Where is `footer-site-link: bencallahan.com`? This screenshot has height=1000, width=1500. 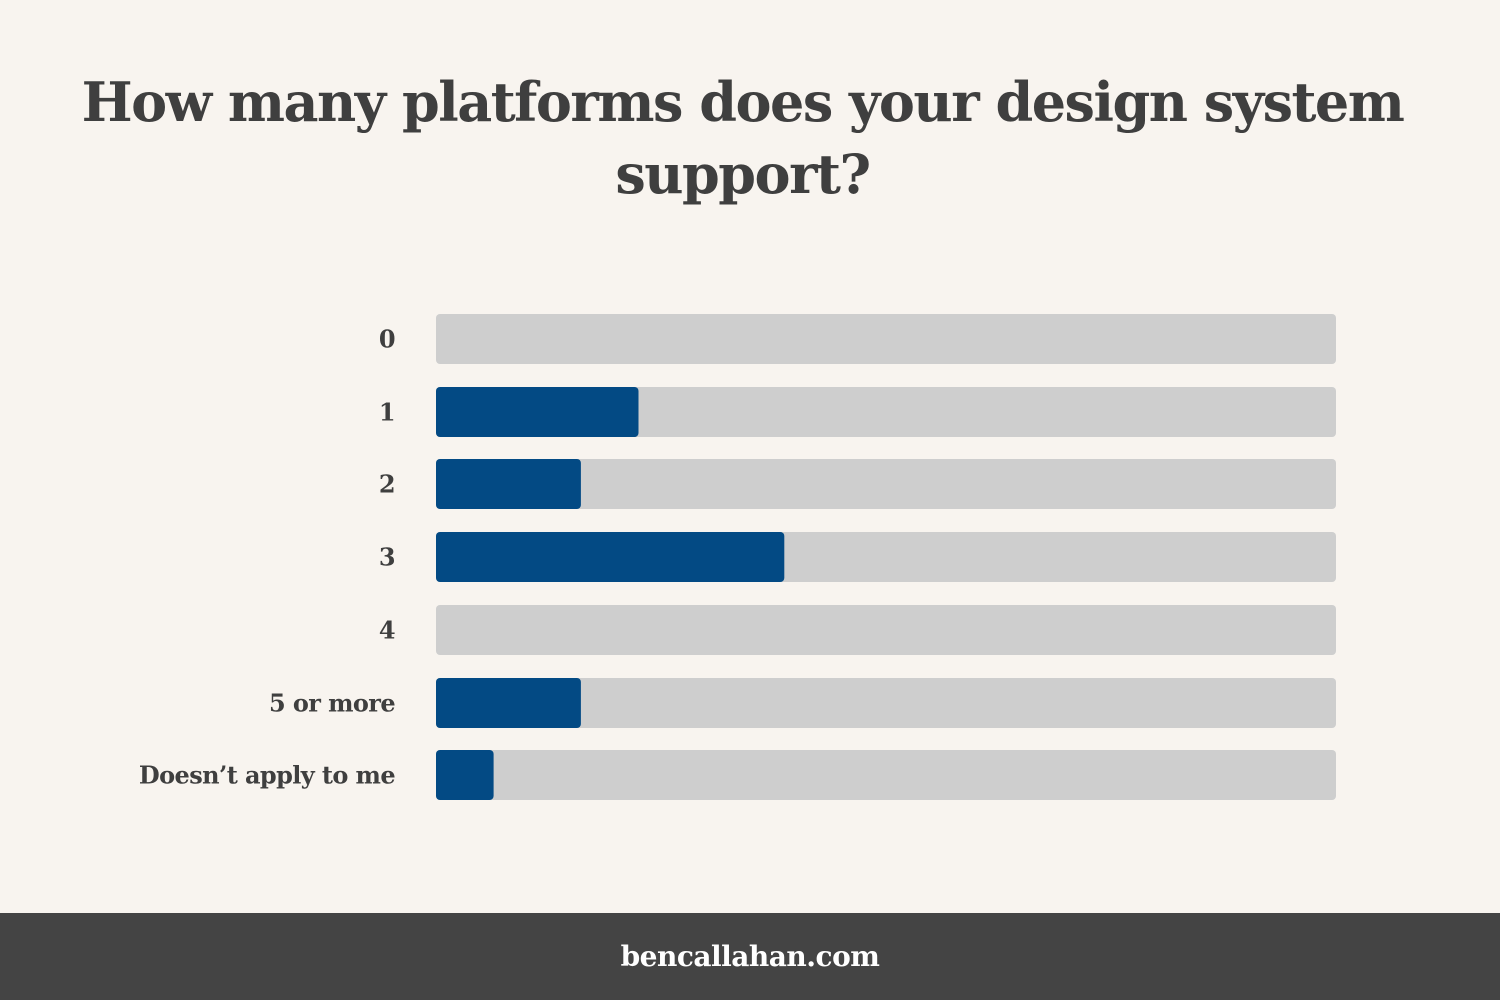
footer-site-link: bencallahan.com is located at coordinates (750, 956).